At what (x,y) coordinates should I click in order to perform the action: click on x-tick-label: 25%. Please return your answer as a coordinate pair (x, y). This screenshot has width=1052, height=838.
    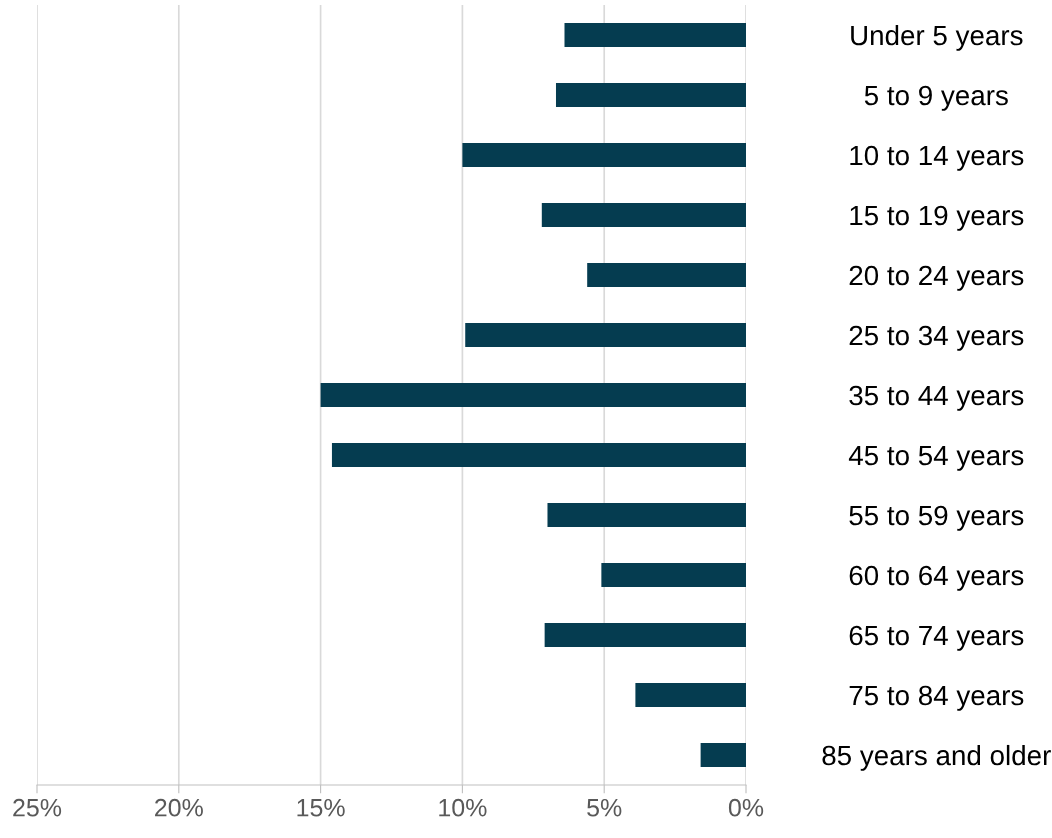
    Looking at the image, I should click on (37, 807).